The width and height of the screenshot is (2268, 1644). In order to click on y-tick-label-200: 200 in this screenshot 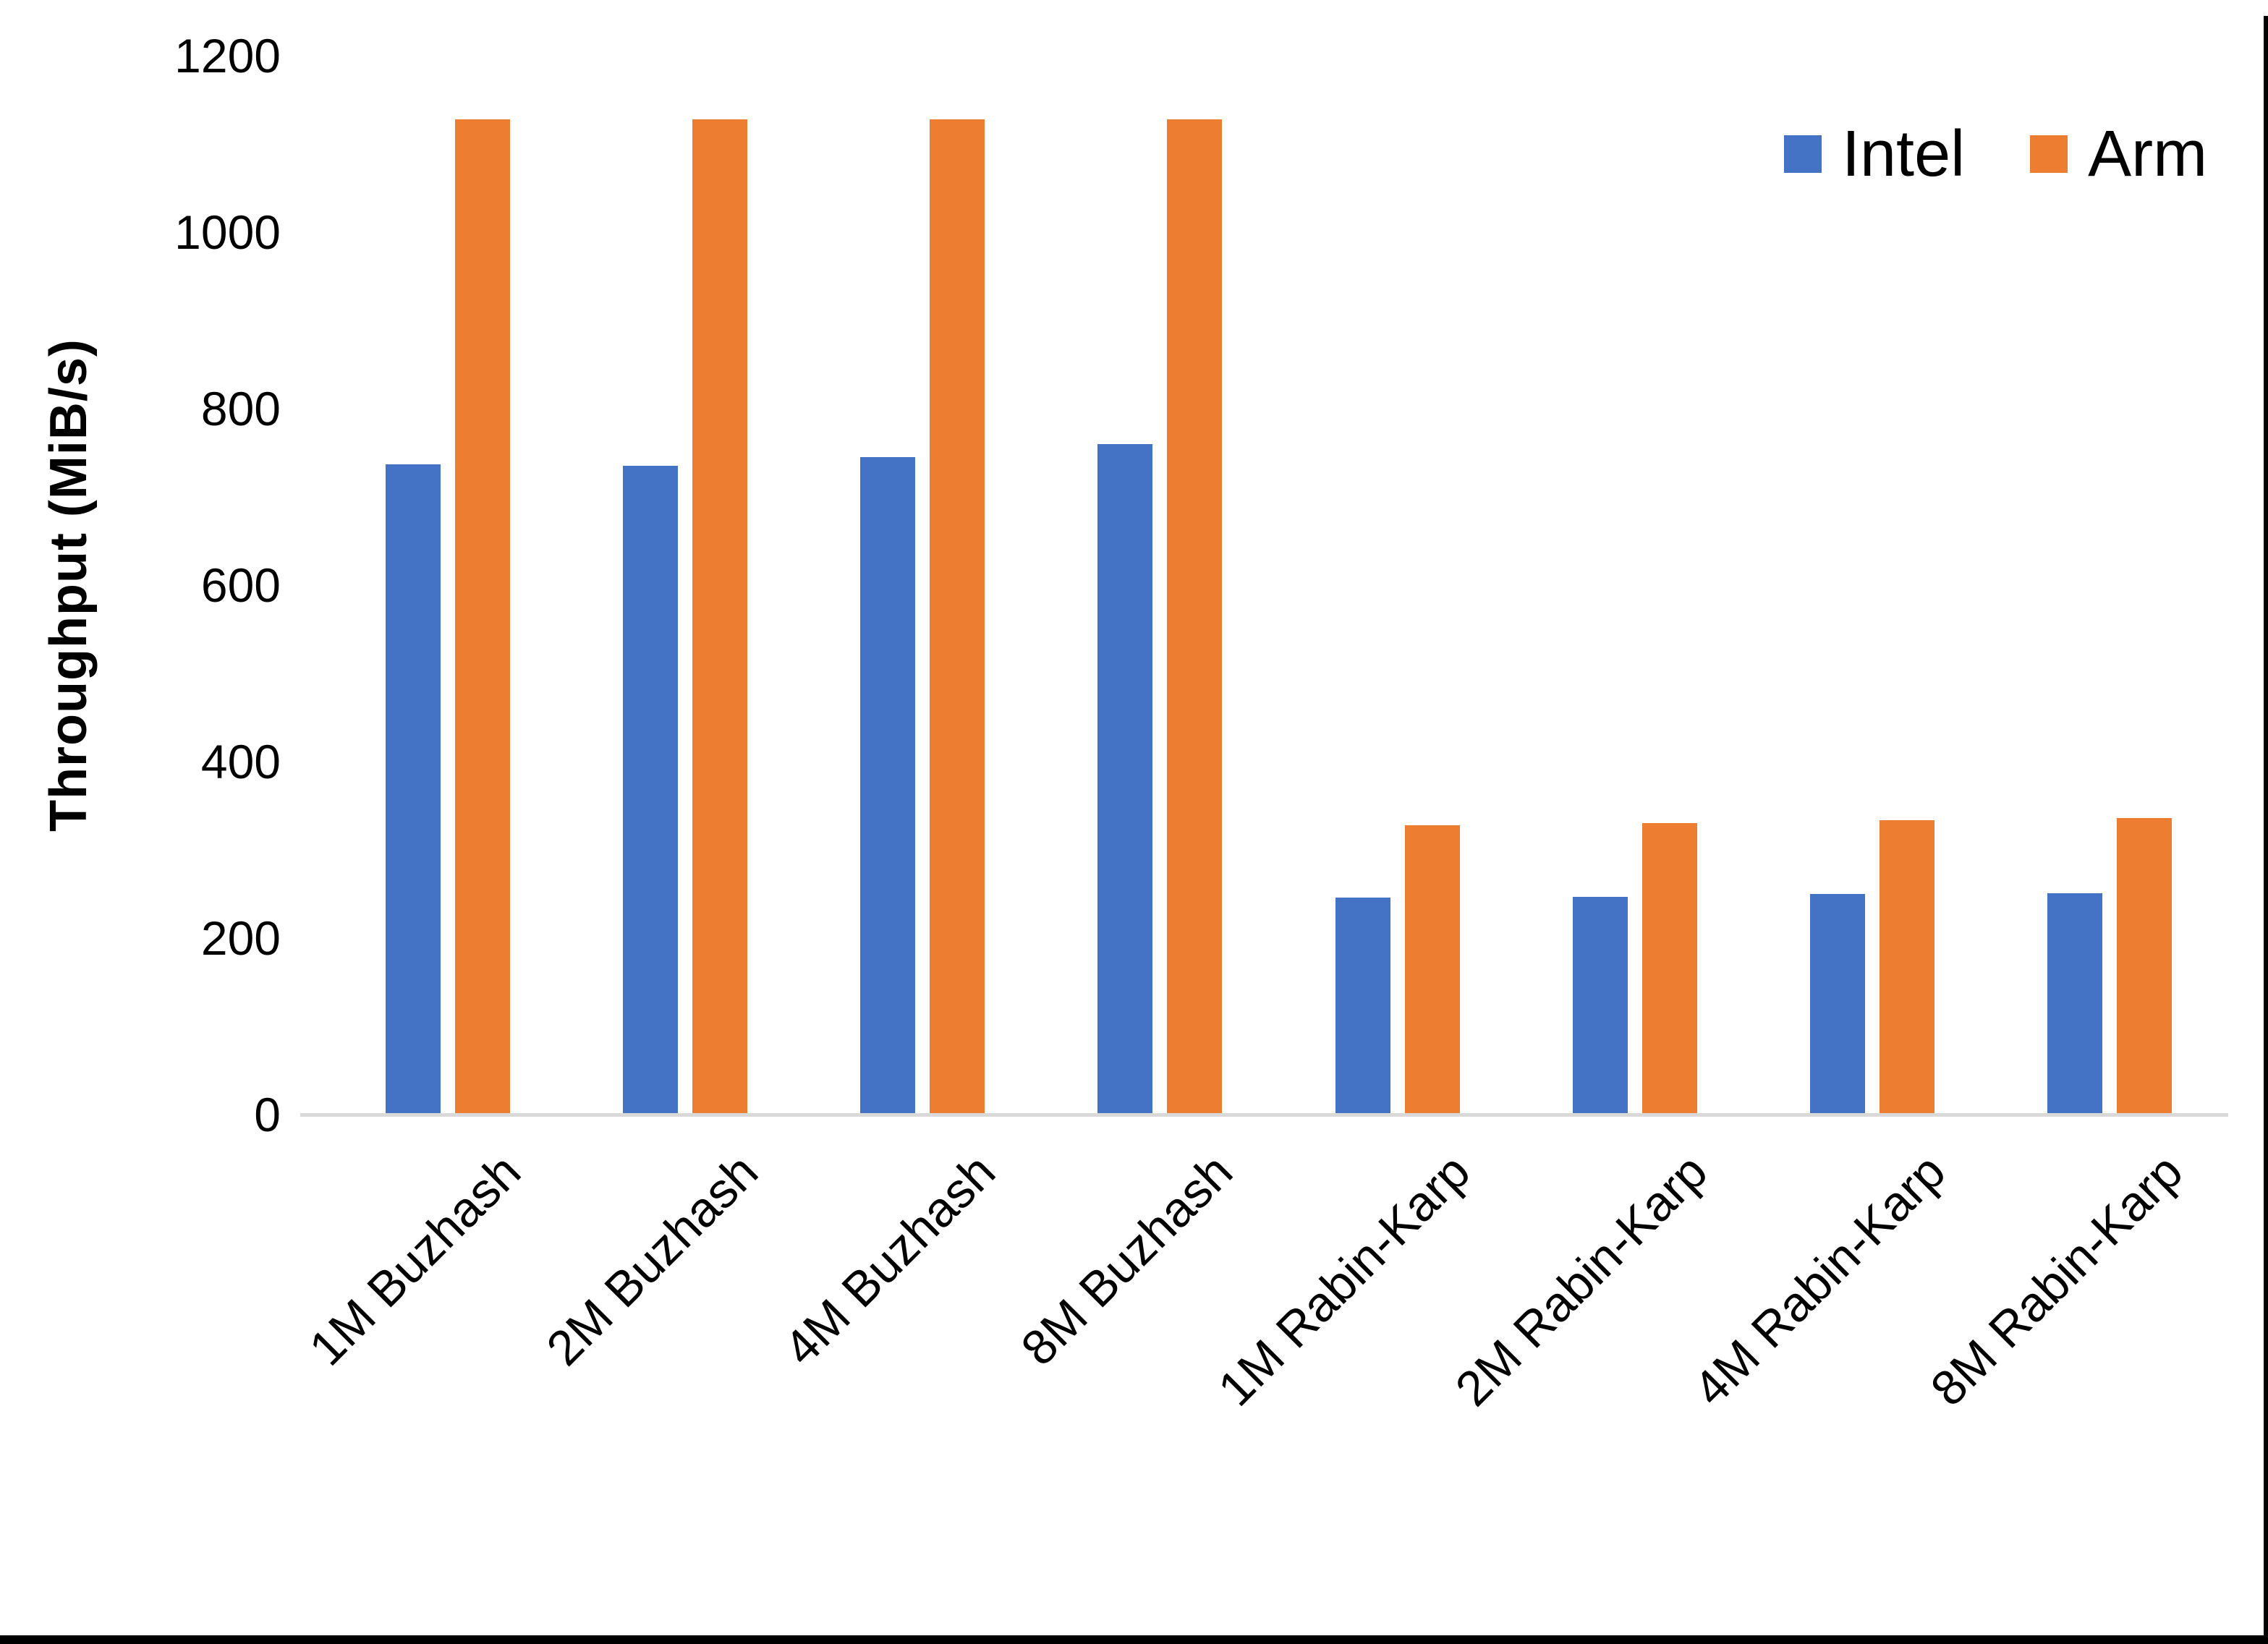, I will do `click(240, 938)`.